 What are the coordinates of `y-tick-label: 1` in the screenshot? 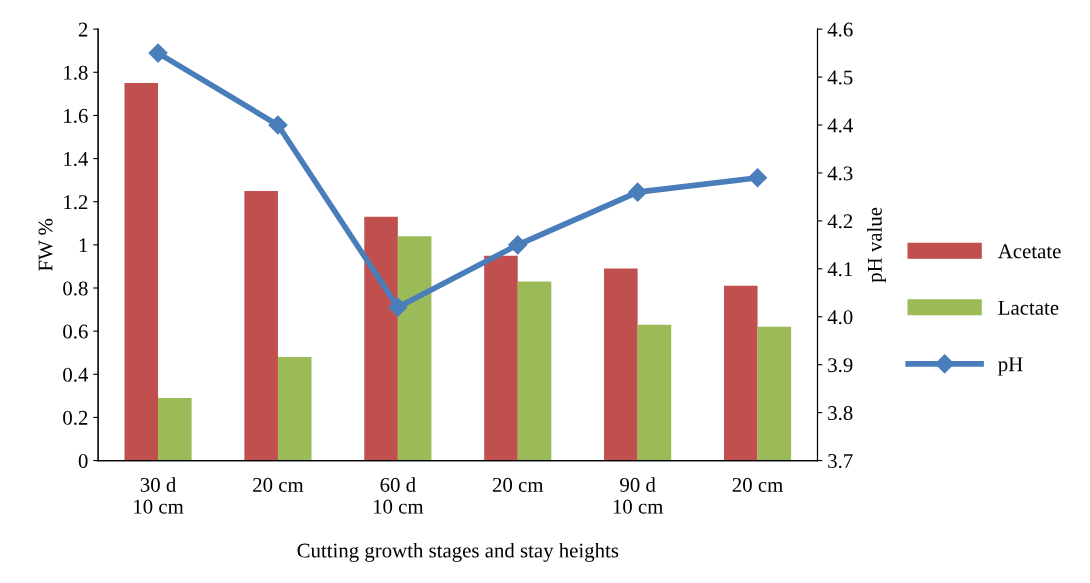 It's located at (83, 245).